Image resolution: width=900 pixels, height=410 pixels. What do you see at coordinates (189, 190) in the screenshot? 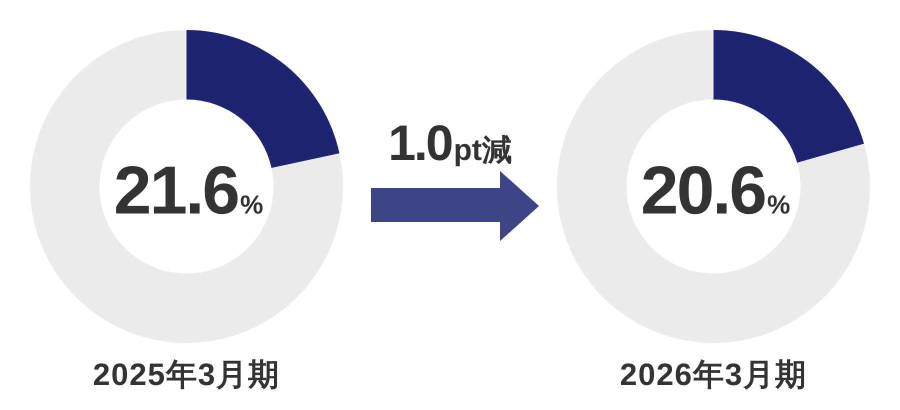
I see `text: 21.6%` at bounding box center [189, 190].